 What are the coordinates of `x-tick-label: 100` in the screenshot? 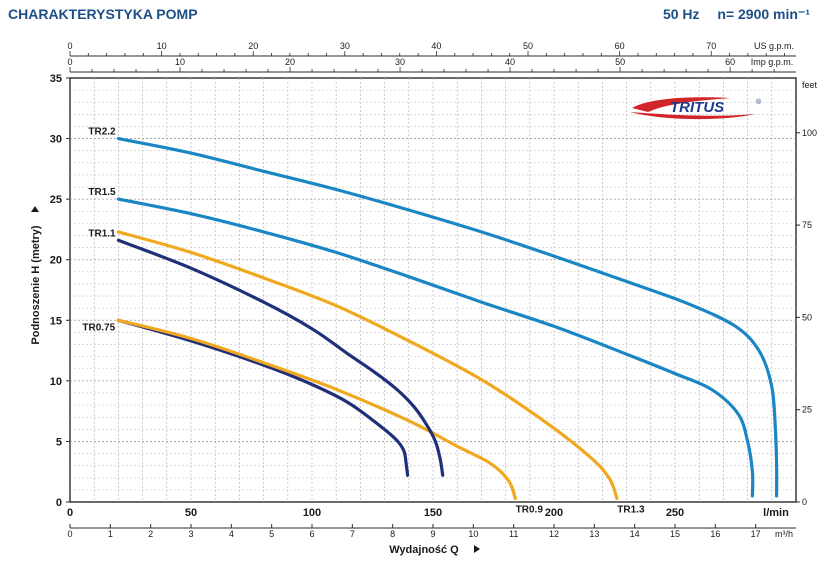 It's located at (312, 513).